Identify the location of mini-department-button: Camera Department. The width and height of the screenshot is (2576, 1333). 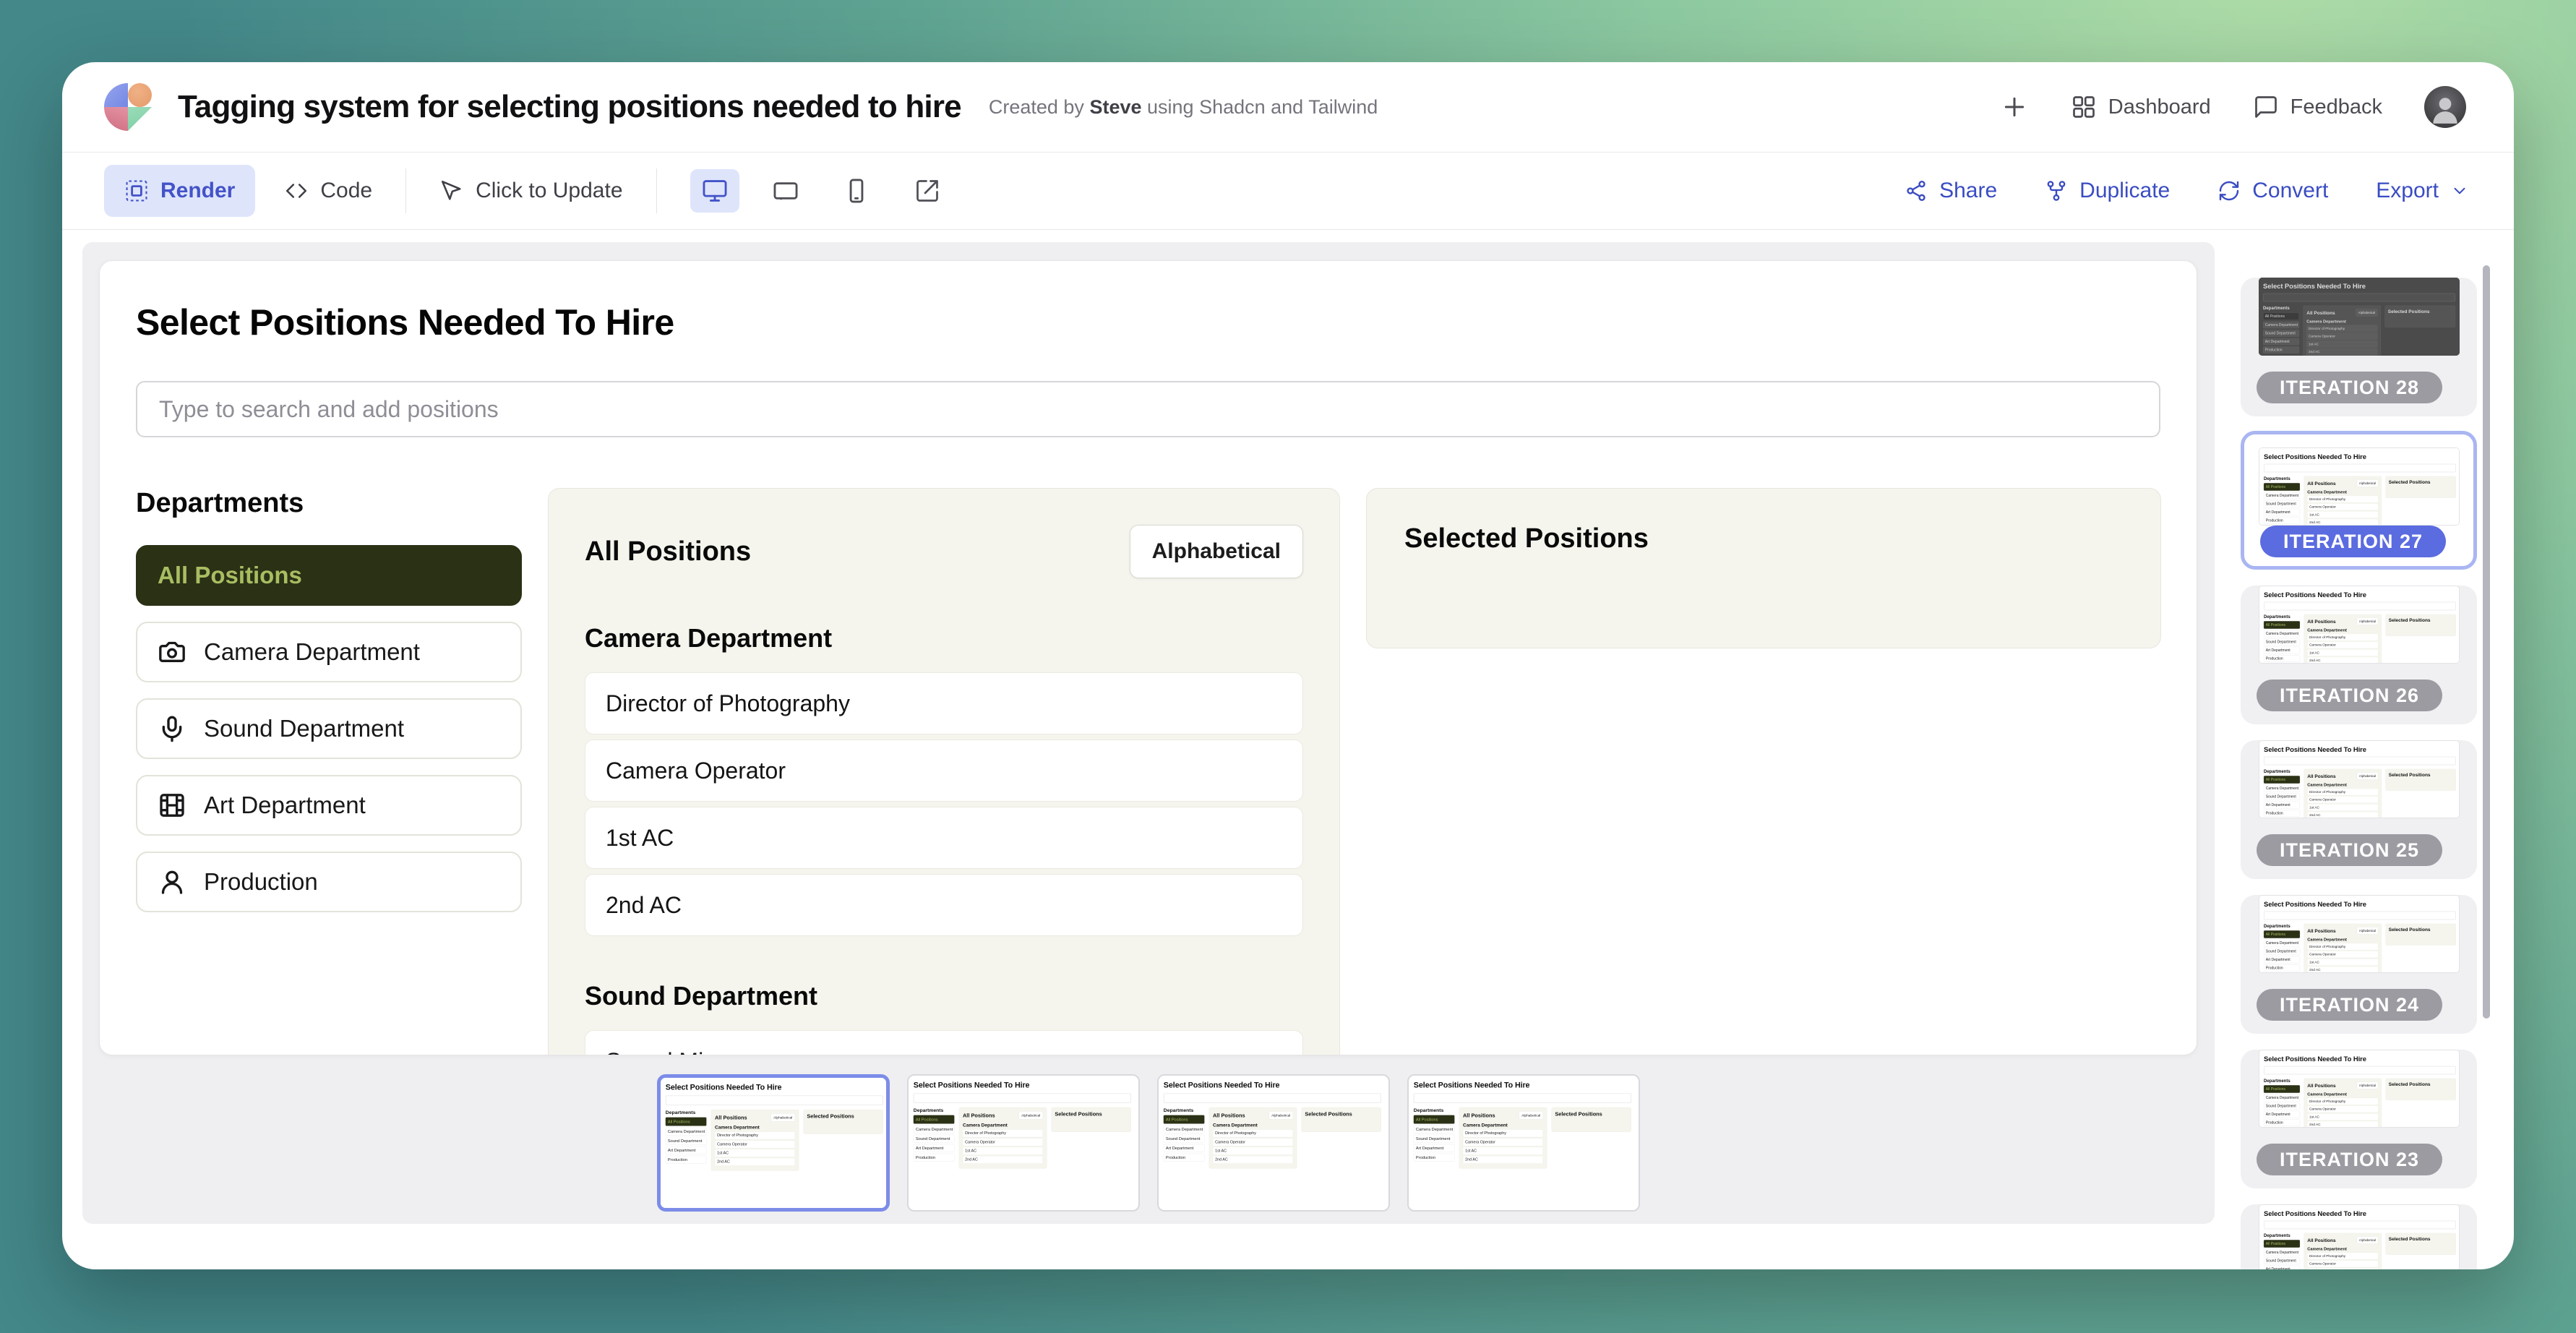
(2282, 634).